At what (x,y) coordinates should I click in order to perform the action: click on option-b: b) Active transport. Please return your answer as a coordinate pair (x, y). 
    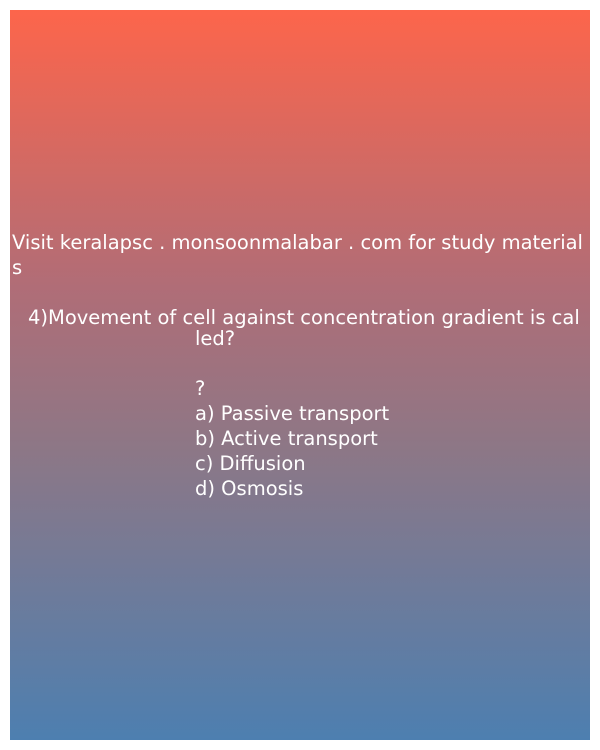
    Looking at the image, I should click on (286, 438).